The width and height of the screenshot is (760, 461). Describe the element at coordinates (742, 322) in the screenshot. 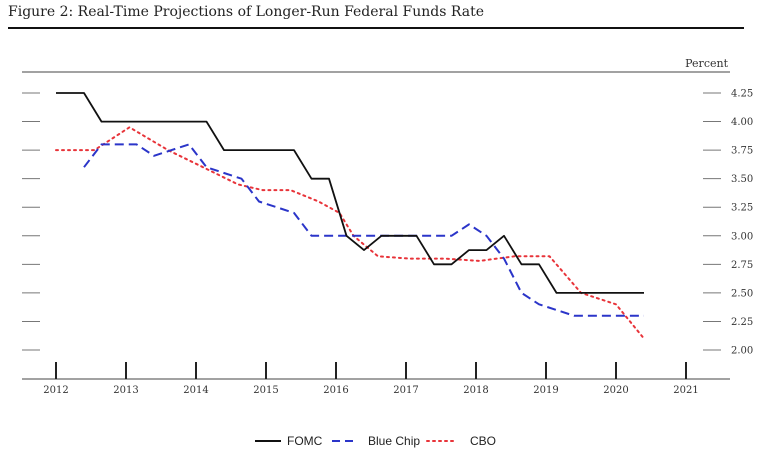

I see `y-tick-label: 2.25` at that location.